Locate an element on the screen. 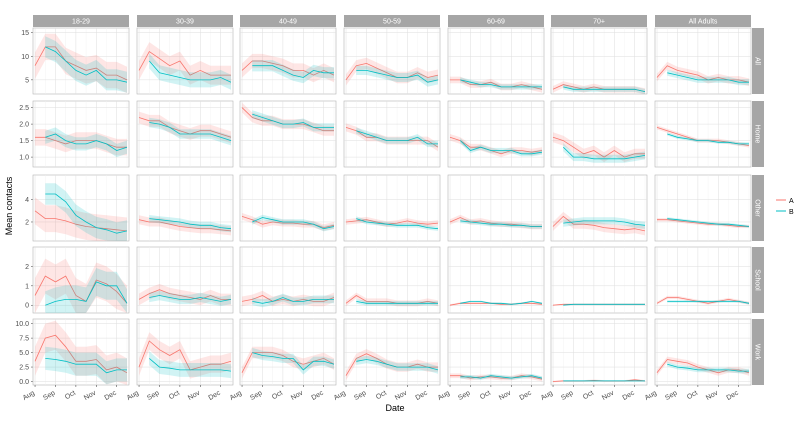  y-tick-label: 5 is located at coordinates (27, 80).